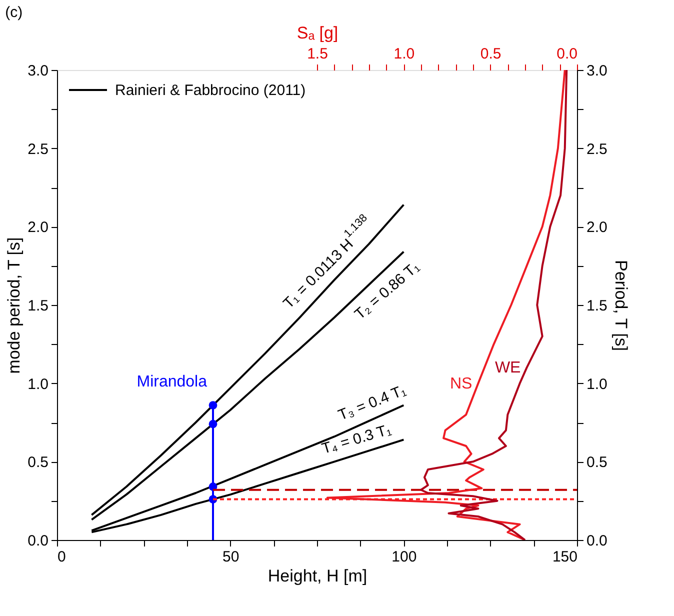  What do you see at coordinates (387, 291) in the screenshot?
I see `annotation: T₂ = 0.86 T₁` at bounding box center [387, 291].